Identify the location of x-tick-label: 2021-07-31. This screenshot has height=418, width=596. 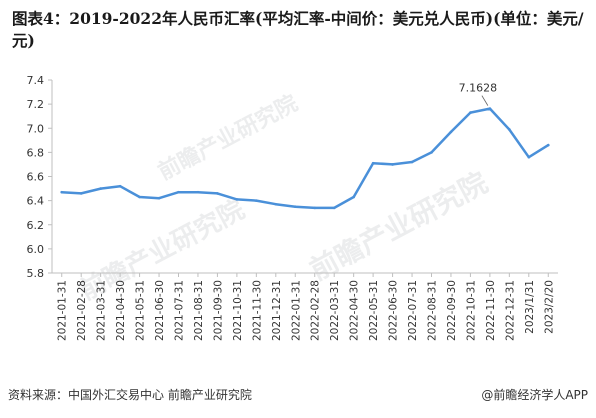
(180, 310).